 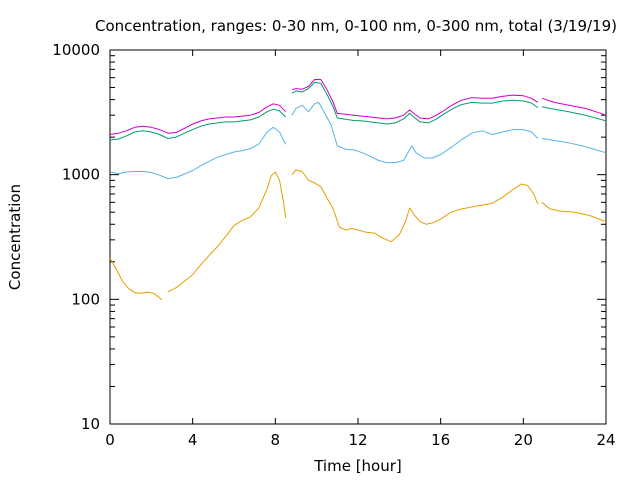 I want to click on y-tick-label: 10000, so click(x=76, y=50).